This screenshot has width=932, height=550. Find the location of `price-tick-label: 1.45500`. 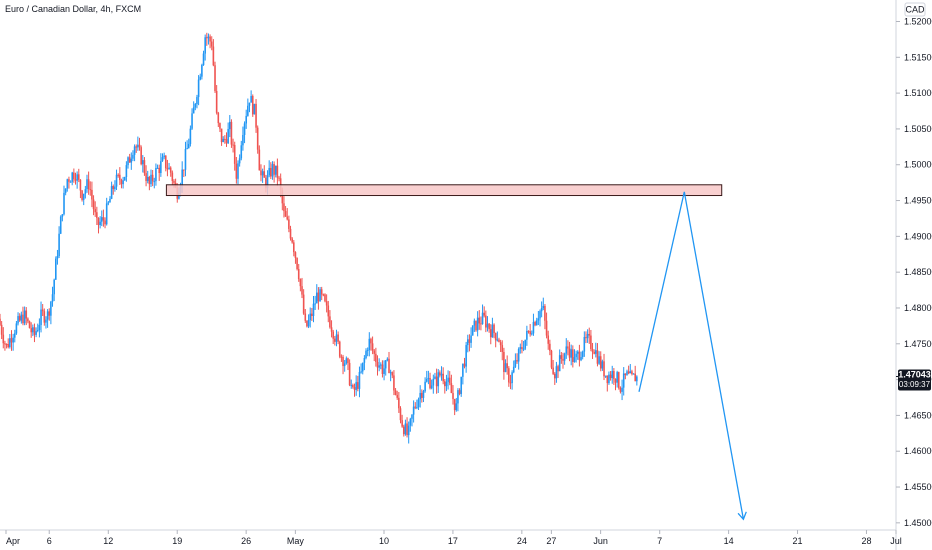

price-tick-label: 1.45500 is located at coordinates (918, 487).